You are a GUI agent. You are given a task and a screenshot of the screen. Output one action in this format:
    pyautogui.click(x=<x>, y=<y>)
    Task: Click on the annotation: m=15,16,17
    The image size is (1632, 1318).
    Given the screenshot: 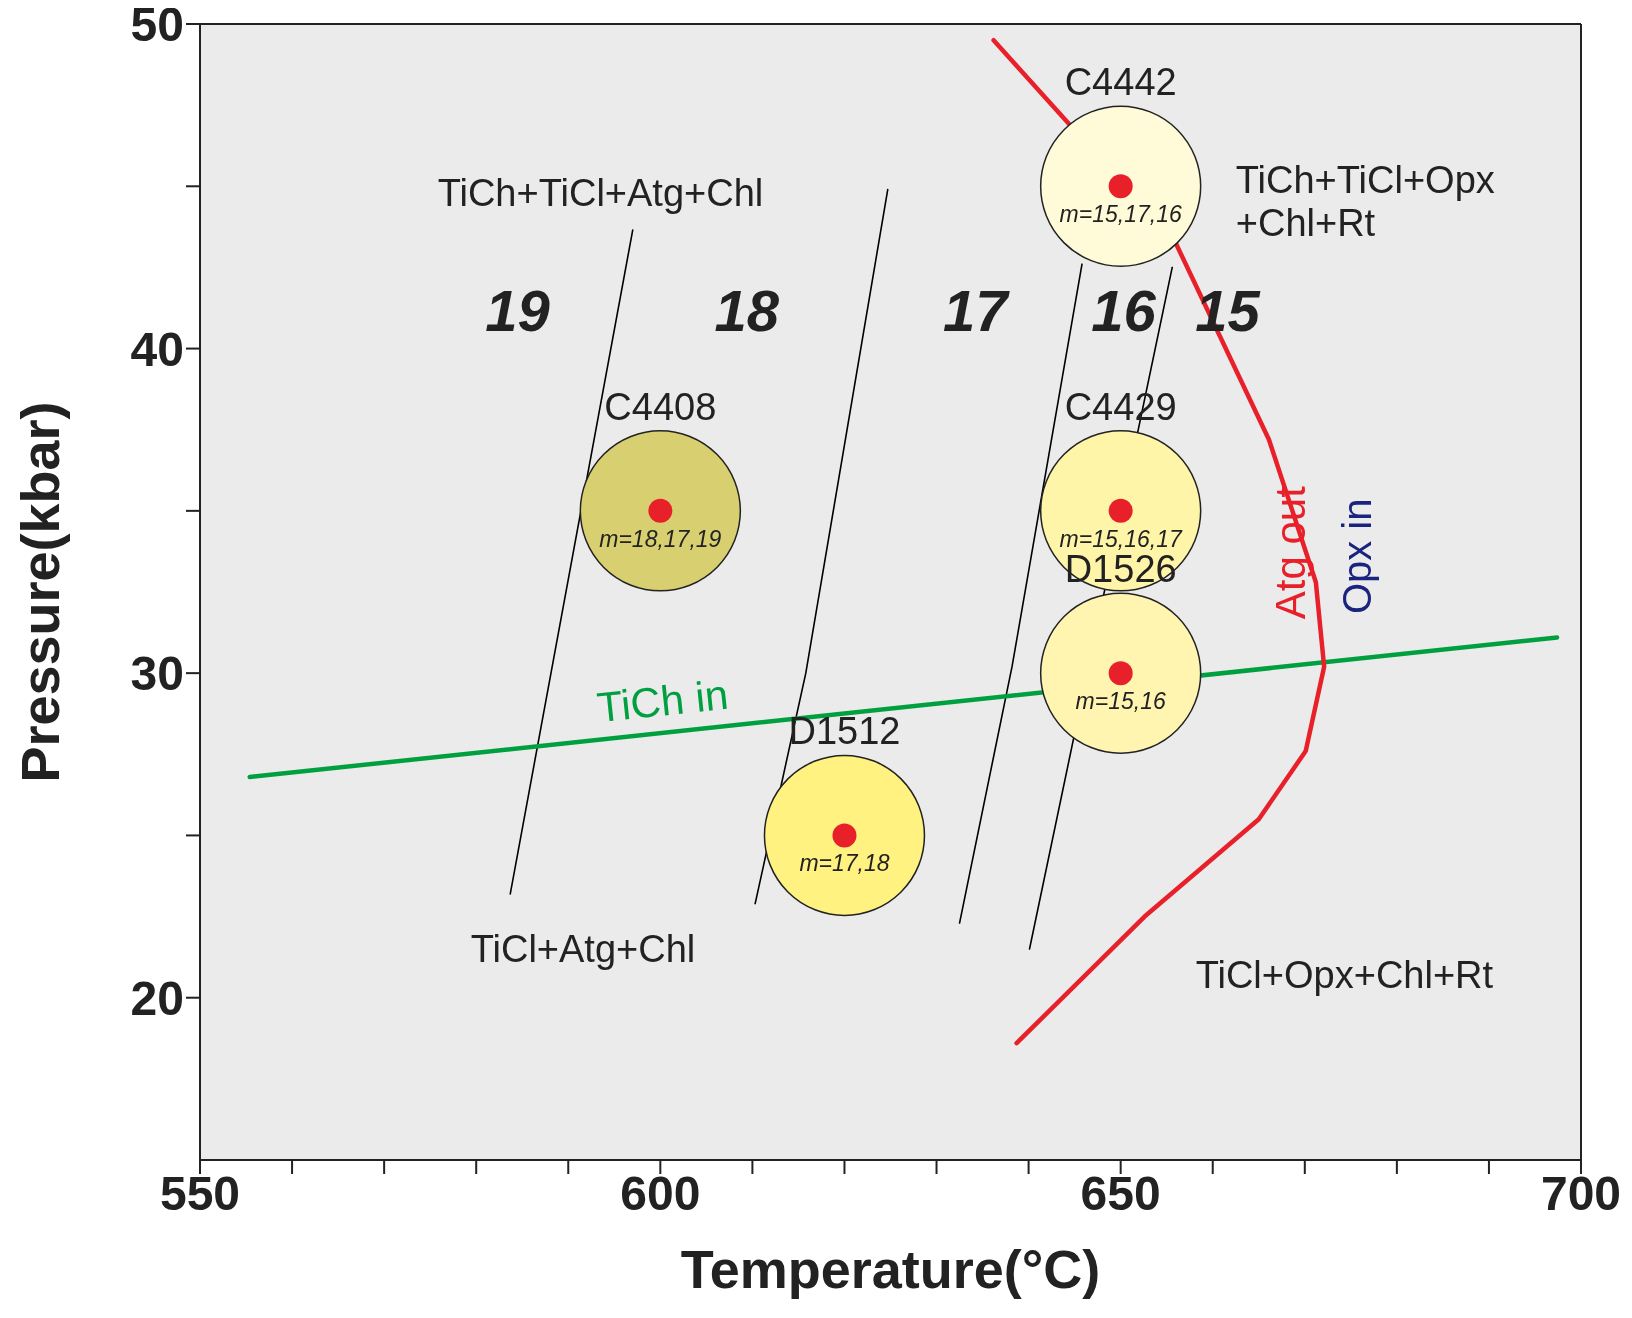 What is the action you would take?
    pyautogui.click(x=1121, y=538)
    